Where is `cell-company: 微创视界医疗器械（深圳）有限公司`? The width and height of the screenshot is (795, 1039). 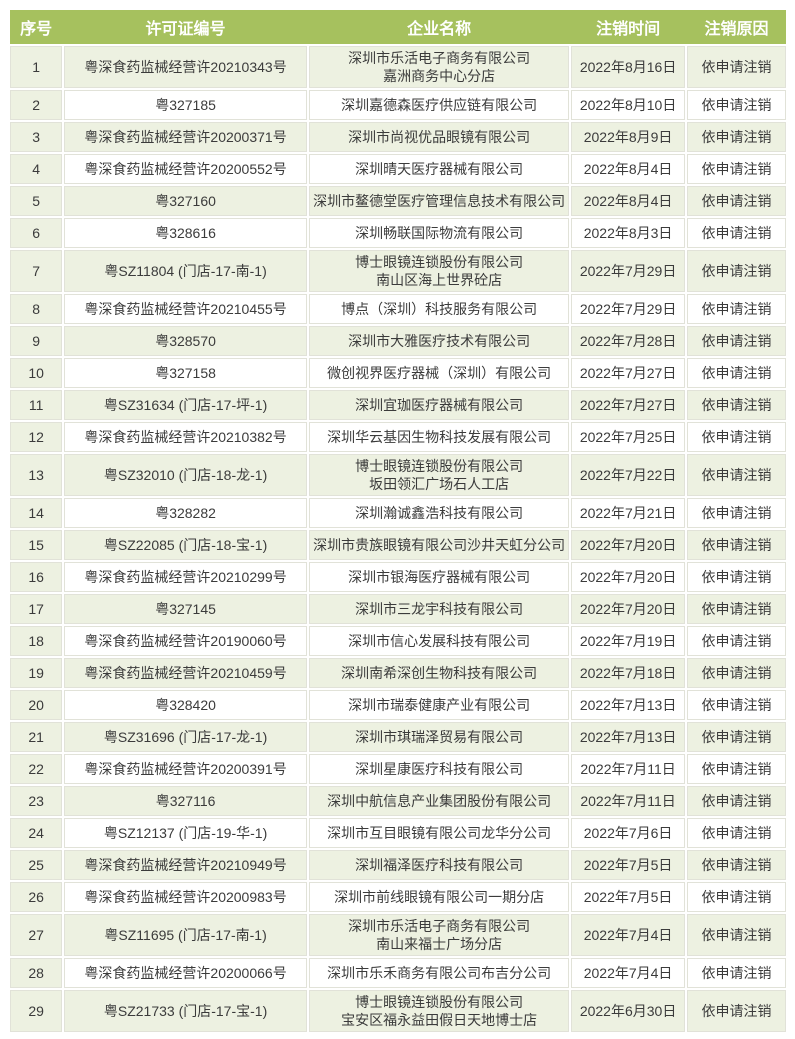
cell-company: 微创视界医疗器械（深圳）有限公司 is located at coordinates (439, 373).